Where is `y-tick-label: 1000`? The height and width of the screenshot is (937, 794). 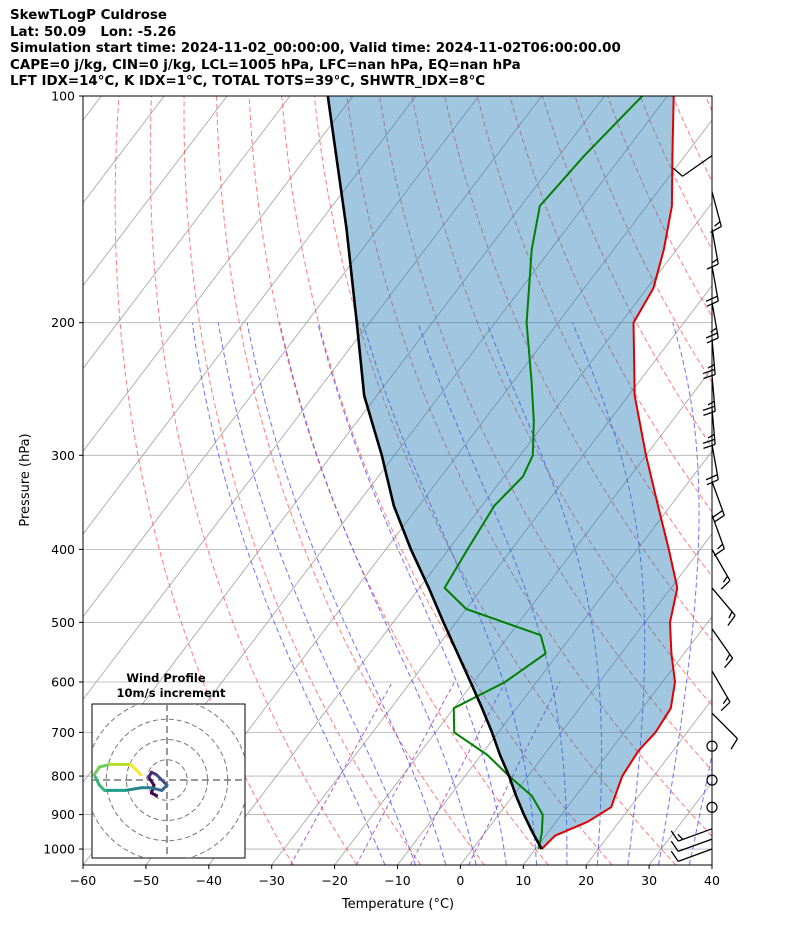
y-tick-label: 1000 is located at coordinates (59, 849).